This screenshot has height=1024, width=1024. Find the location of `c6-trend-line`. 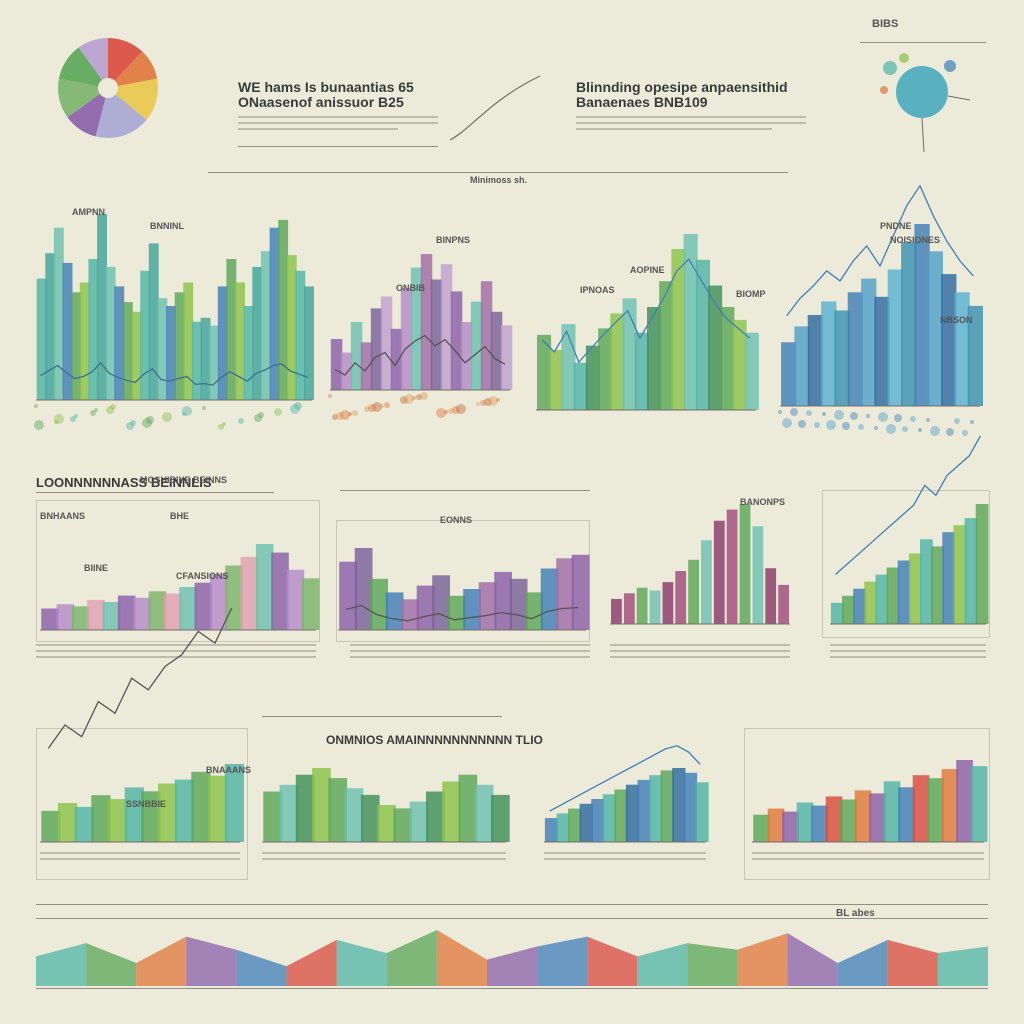

c6-trend-line is located at coordinates (462, 613).